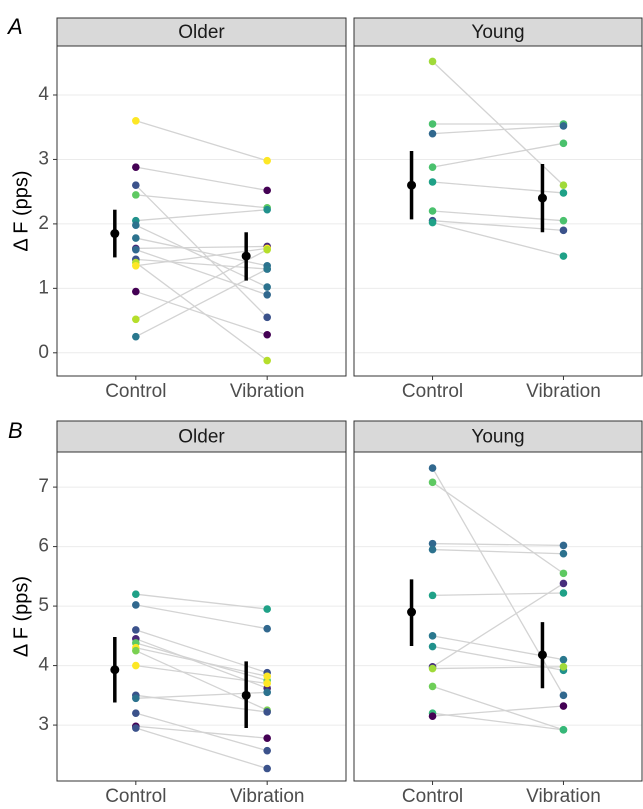  What do you see at coordinates (43, 605) in the screenshot?
I see `y-tick-label: 5` at bounding box center [43, 605].